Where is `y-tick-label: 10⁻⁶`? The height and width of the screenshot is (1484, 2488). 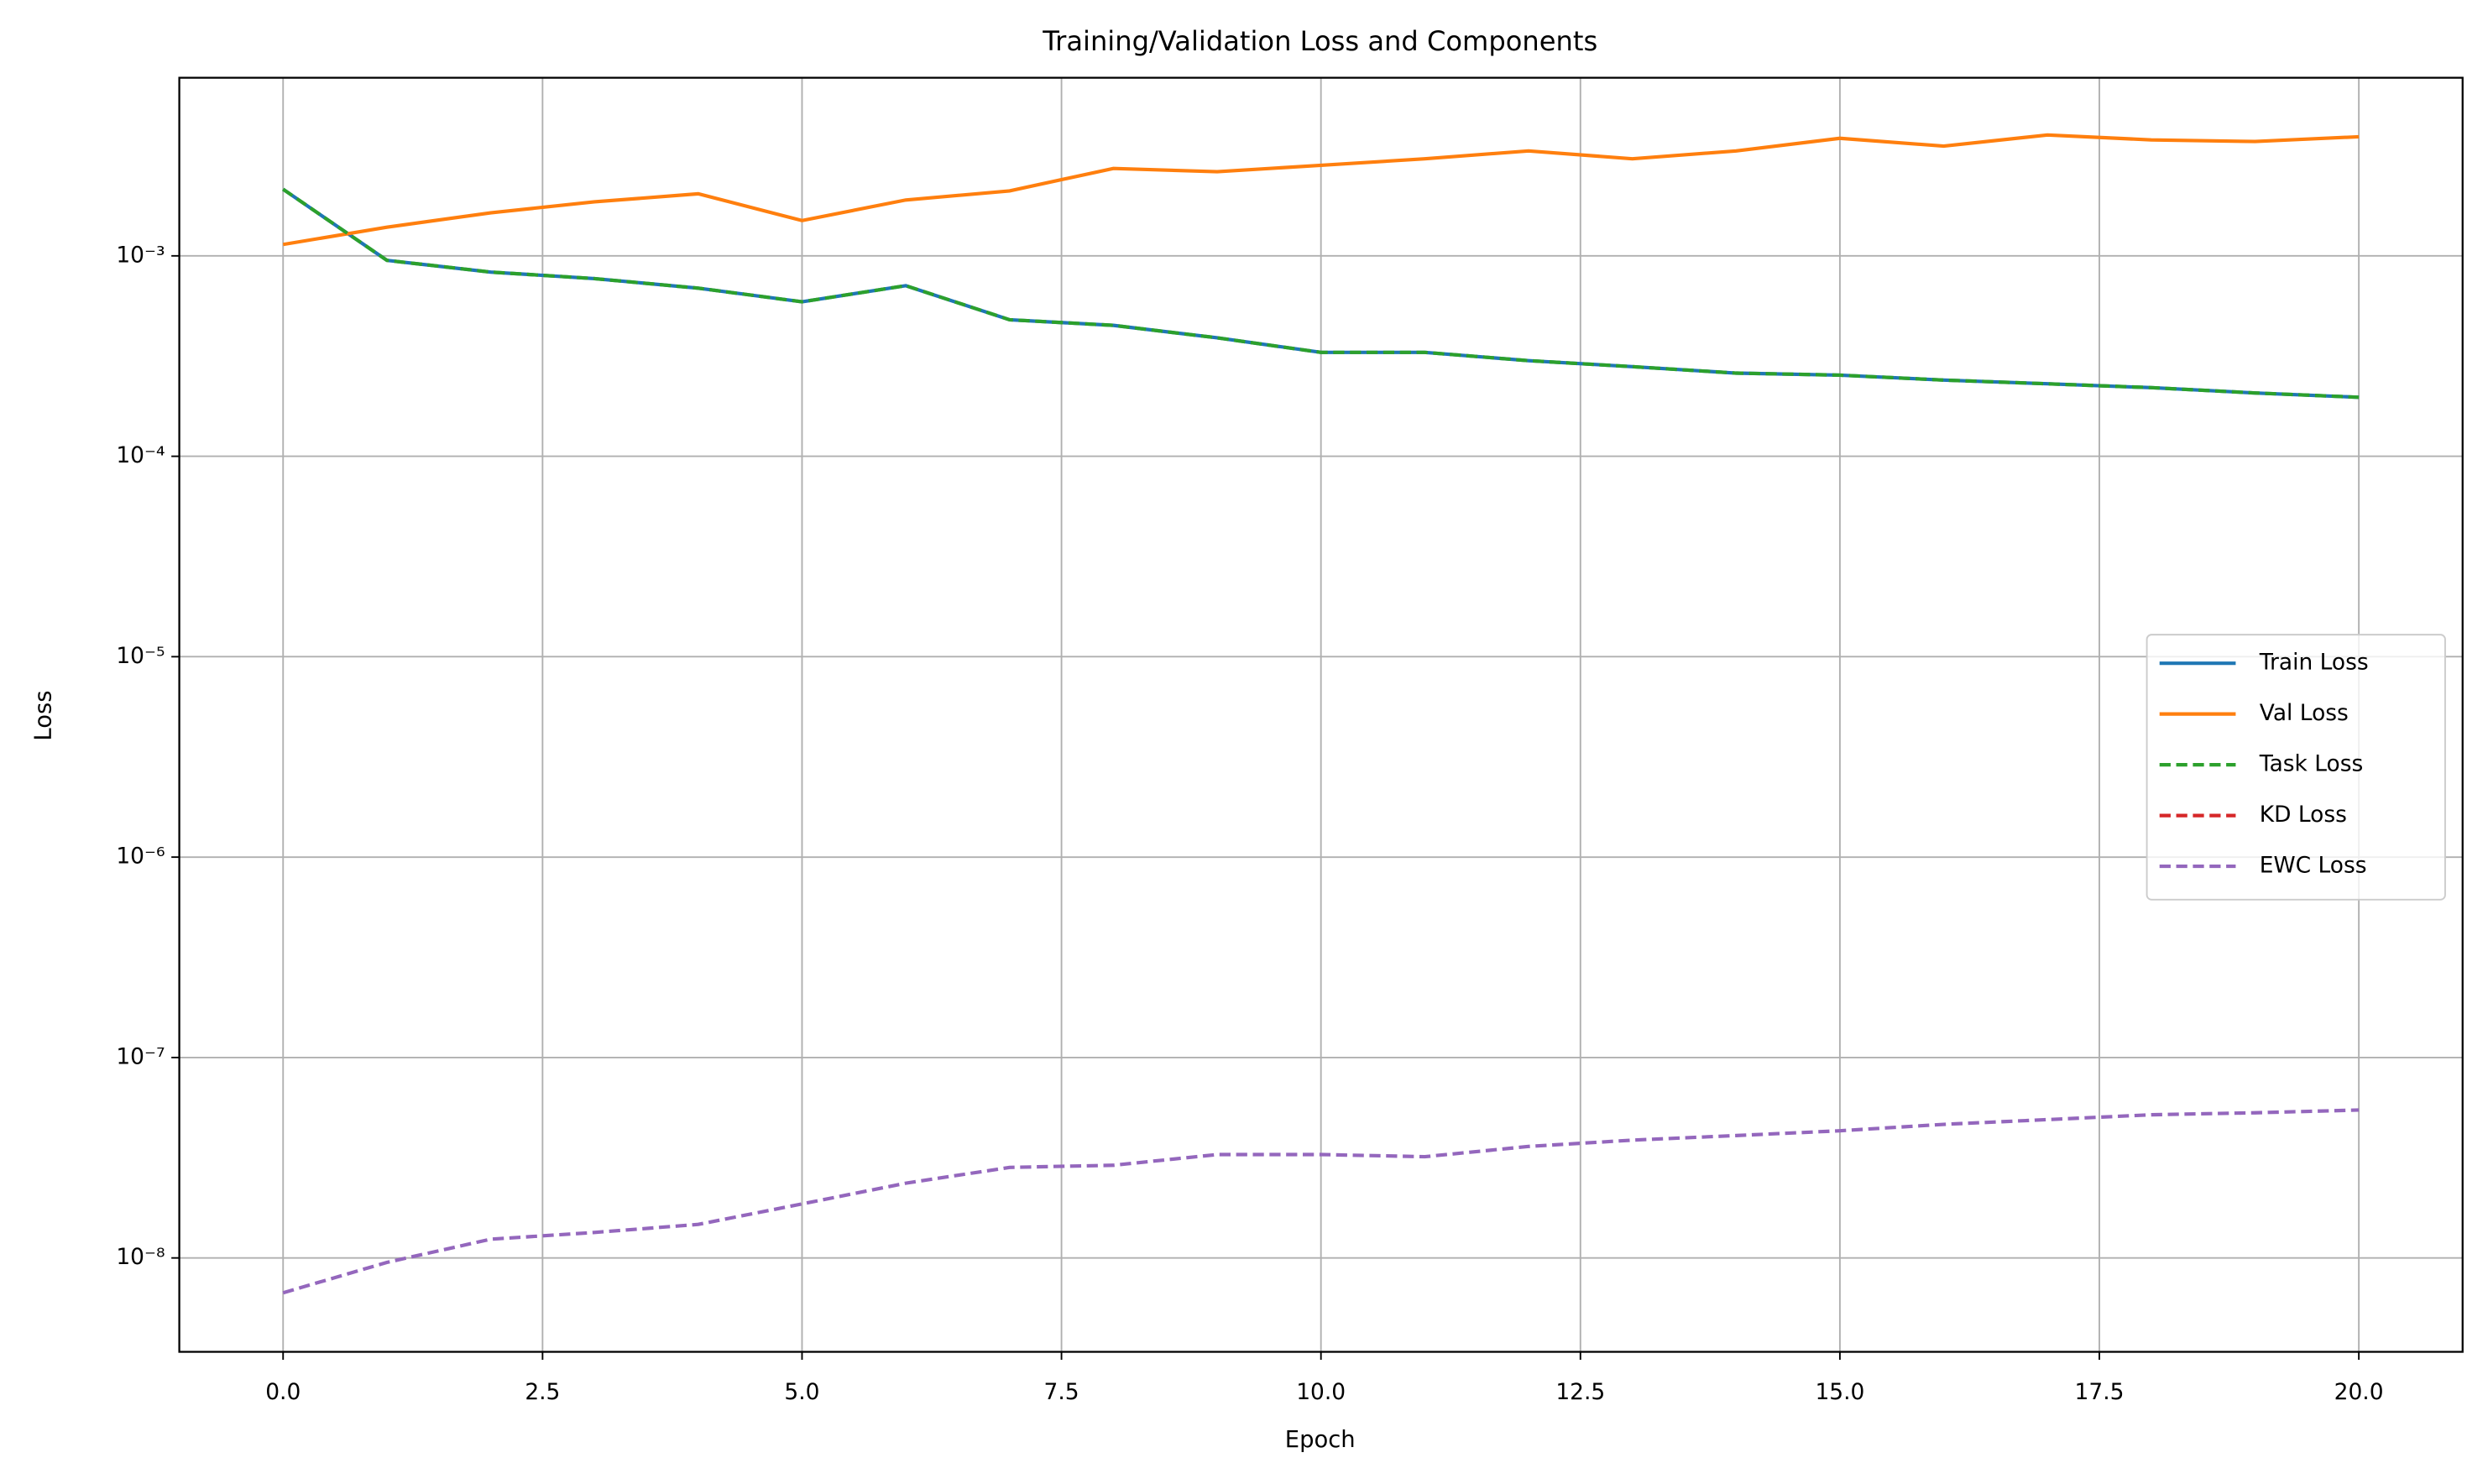
y-tick-label: 10⁻⁶ is located at coordinates (140, 857).